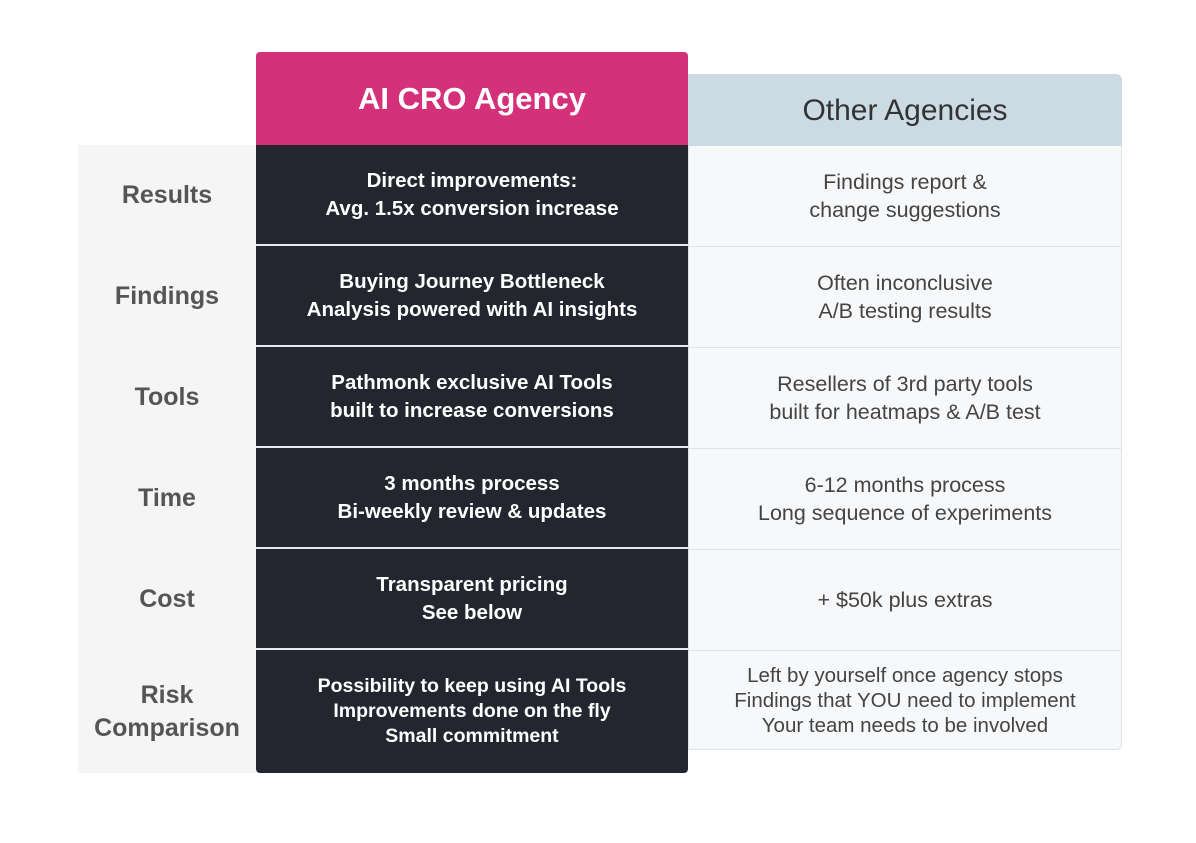 The width and height of the screenshot is (1196, 843). I want to click on cell-line: Resellers of 3rd party tools, so click(905, 384).